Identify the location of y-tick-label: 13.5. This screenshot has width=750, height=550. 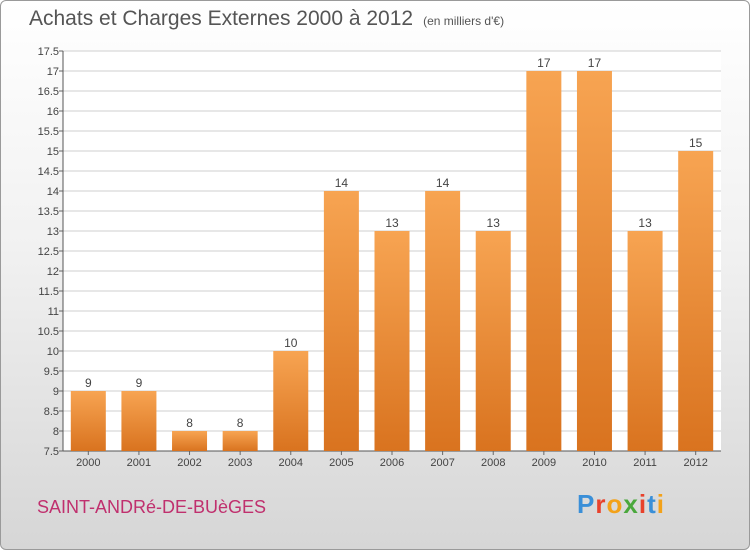
(48, 212).